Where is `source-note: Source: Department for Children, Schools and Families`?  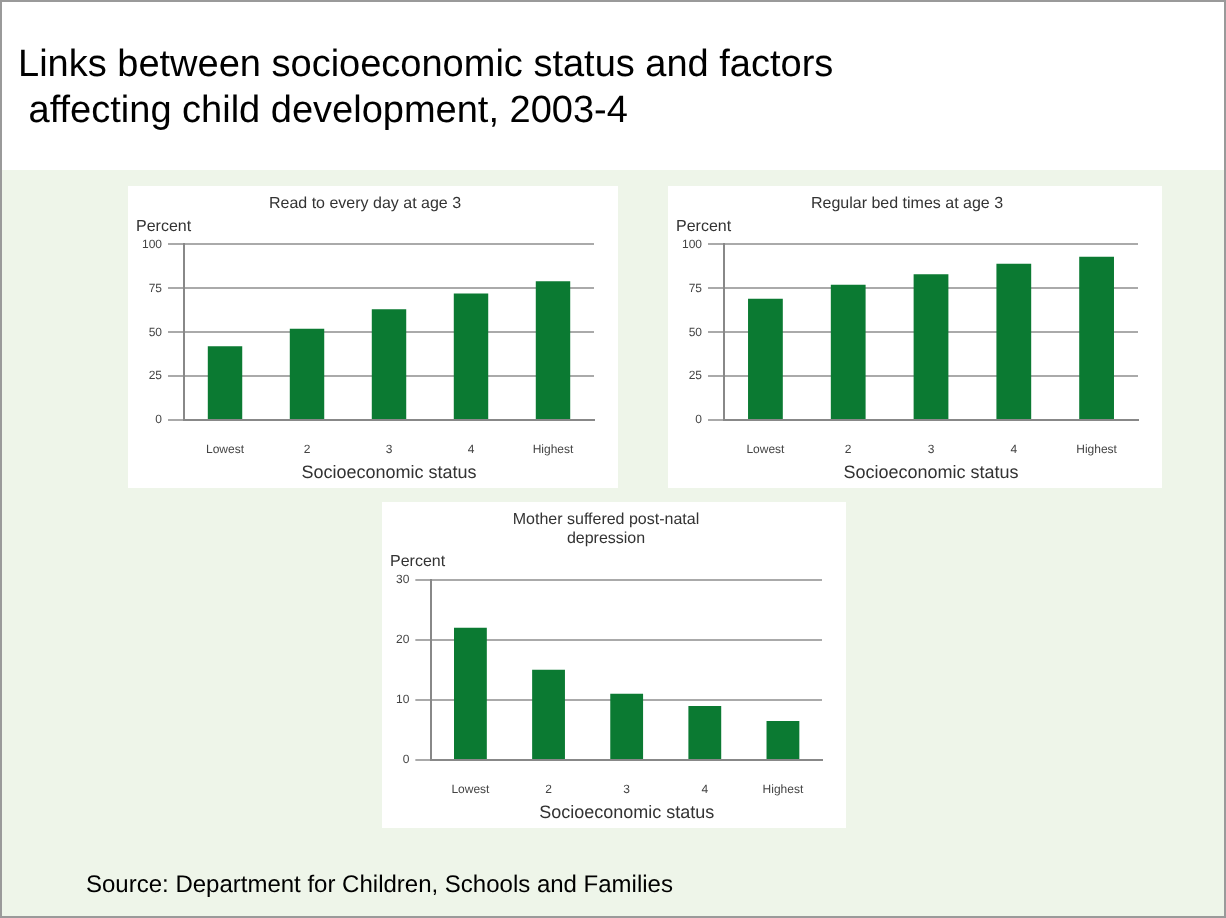
source-note: Source: Department for Children, Schools and Families is located at coordinates (379, 884).